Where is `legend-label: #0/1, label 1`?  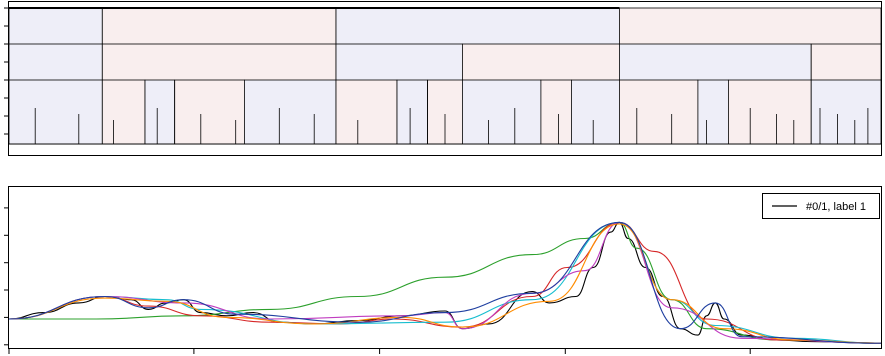 legend-label: #0/1, label 1 is located at coordinates (836, 207).